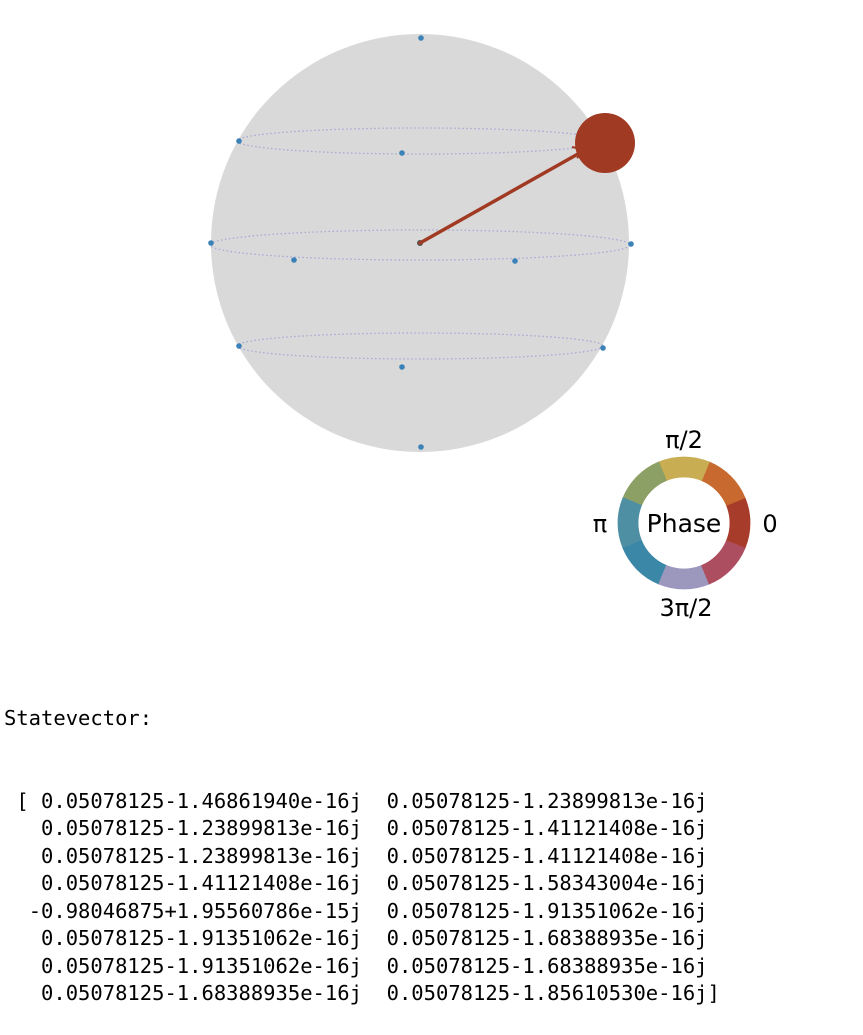 Image resolution: width=863 pixels, height=1035 pixels. I want to click on statevector-amplitude: 0.05078125-1.46861940e-16j, so click(195, 800).